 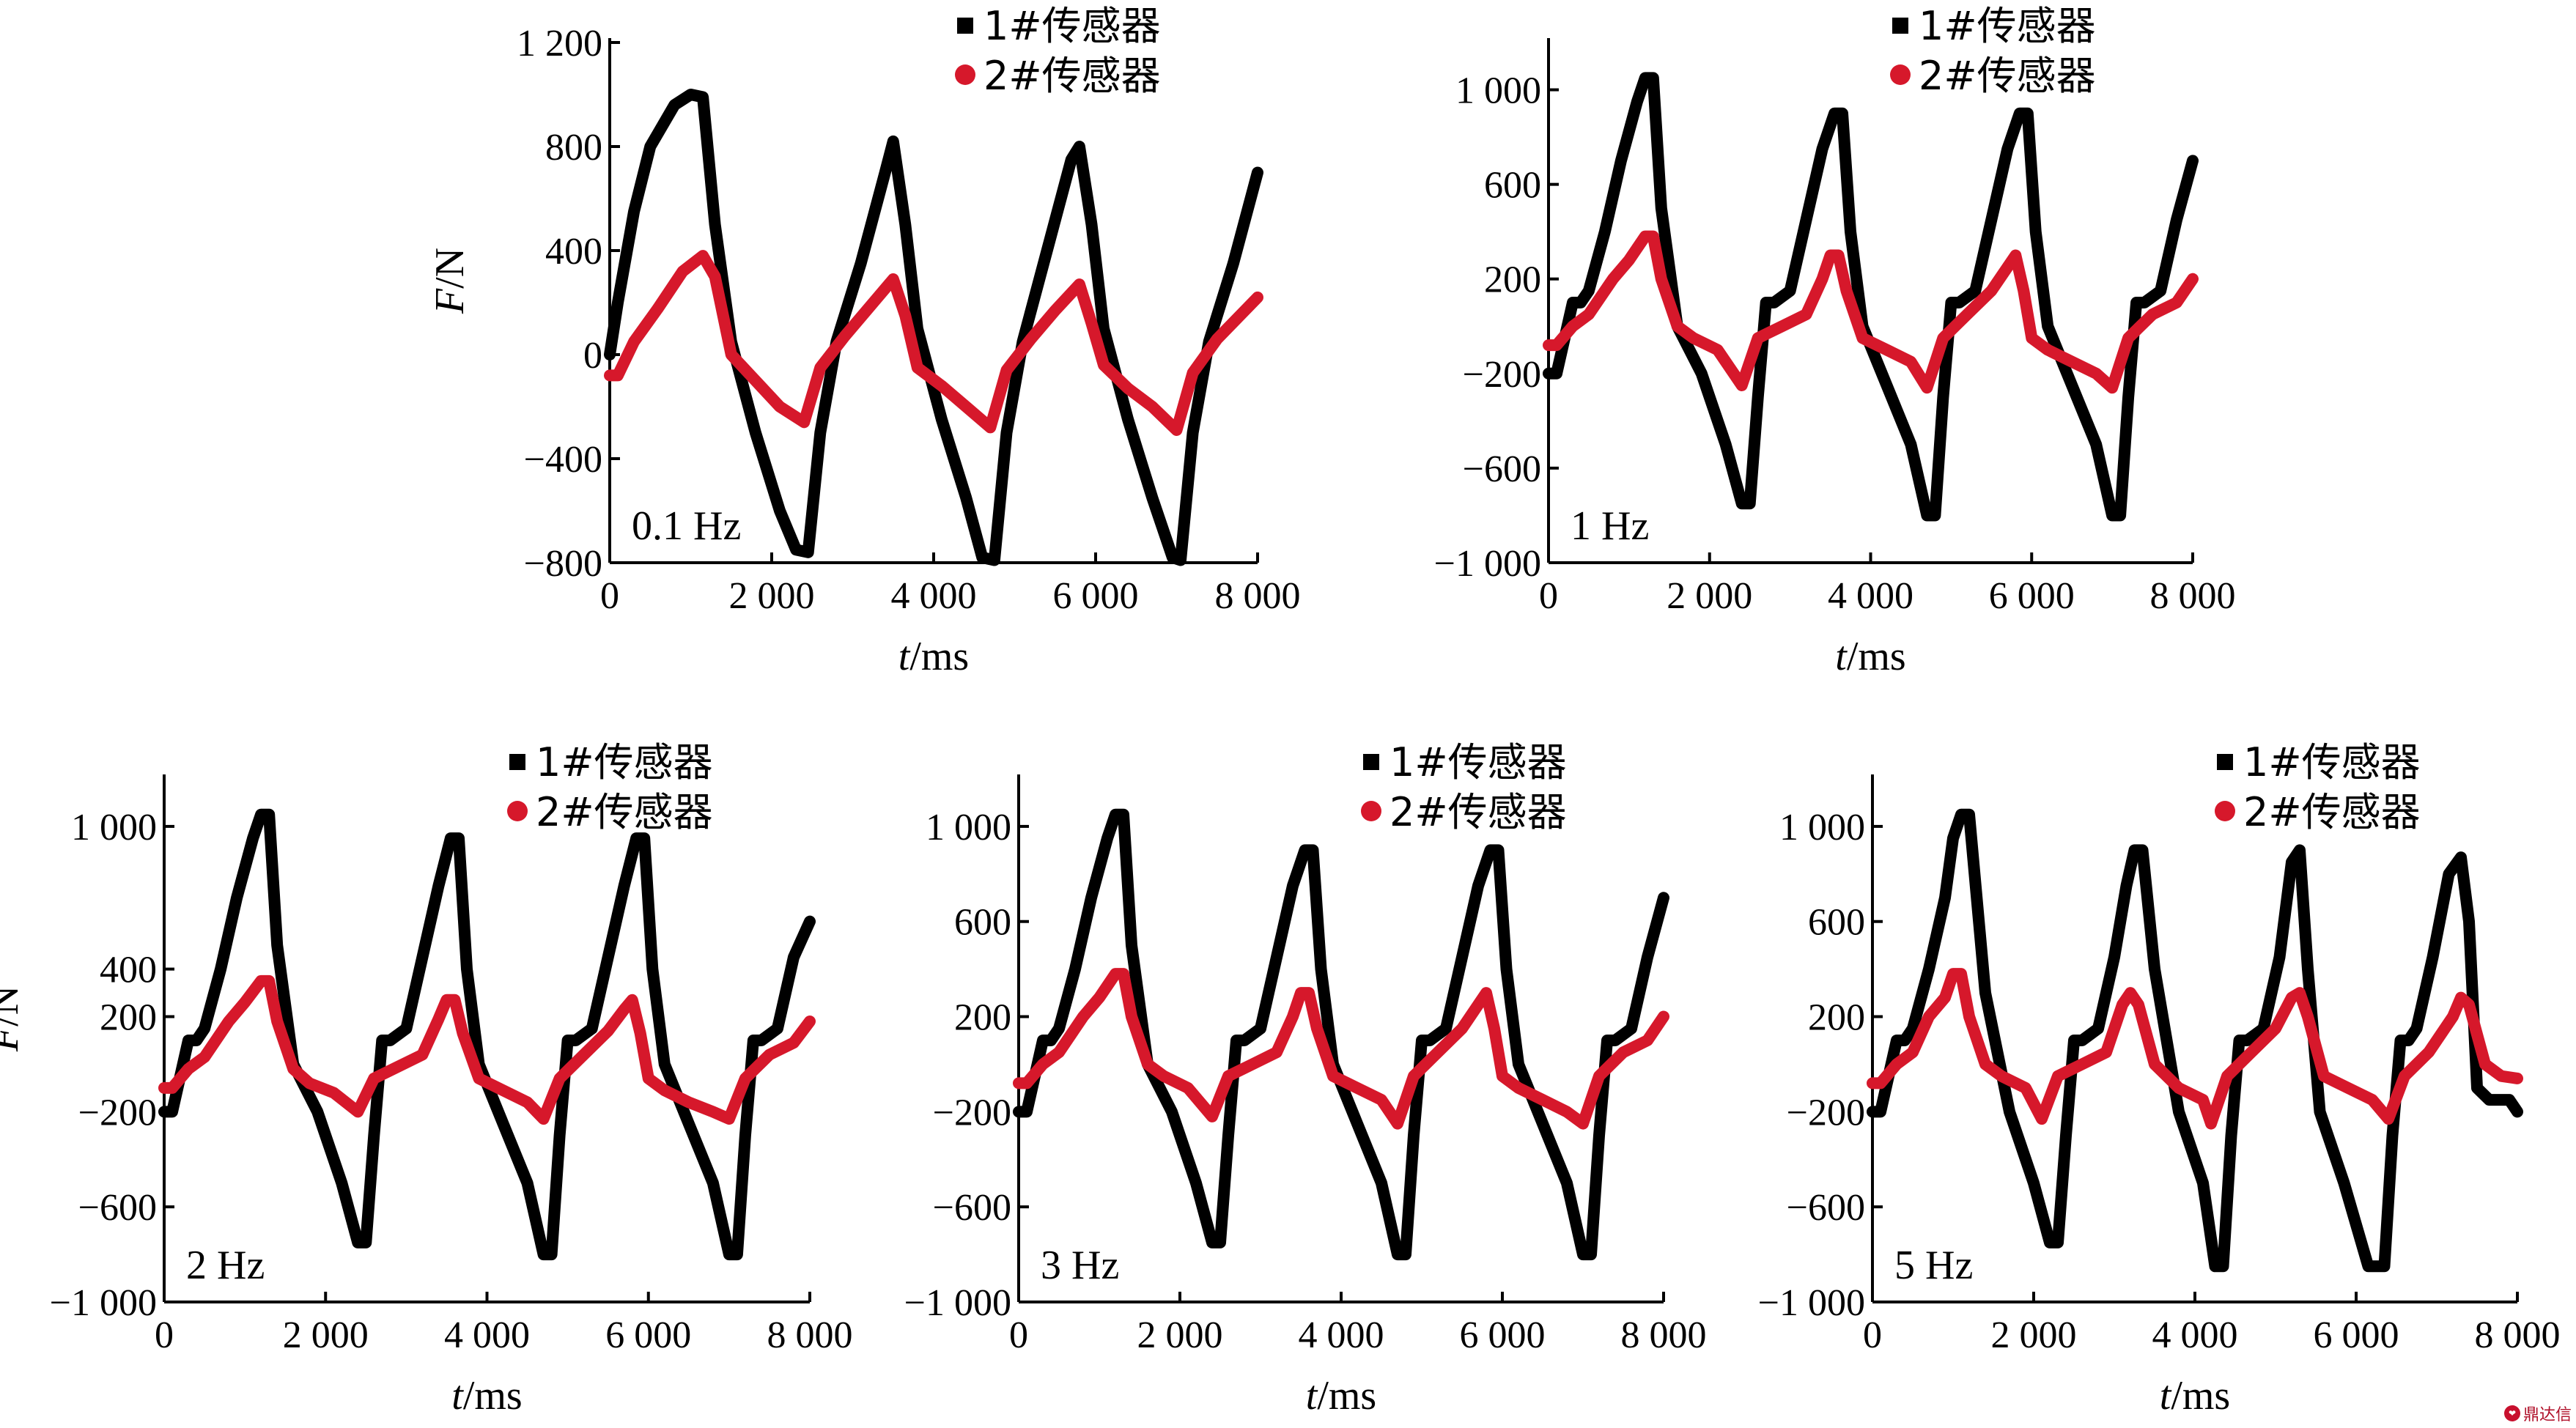 What do you see at coordinates (559, 43) in the screenshot?
I see `y-tick-label: 1 200` at bounding box center [559, 43].